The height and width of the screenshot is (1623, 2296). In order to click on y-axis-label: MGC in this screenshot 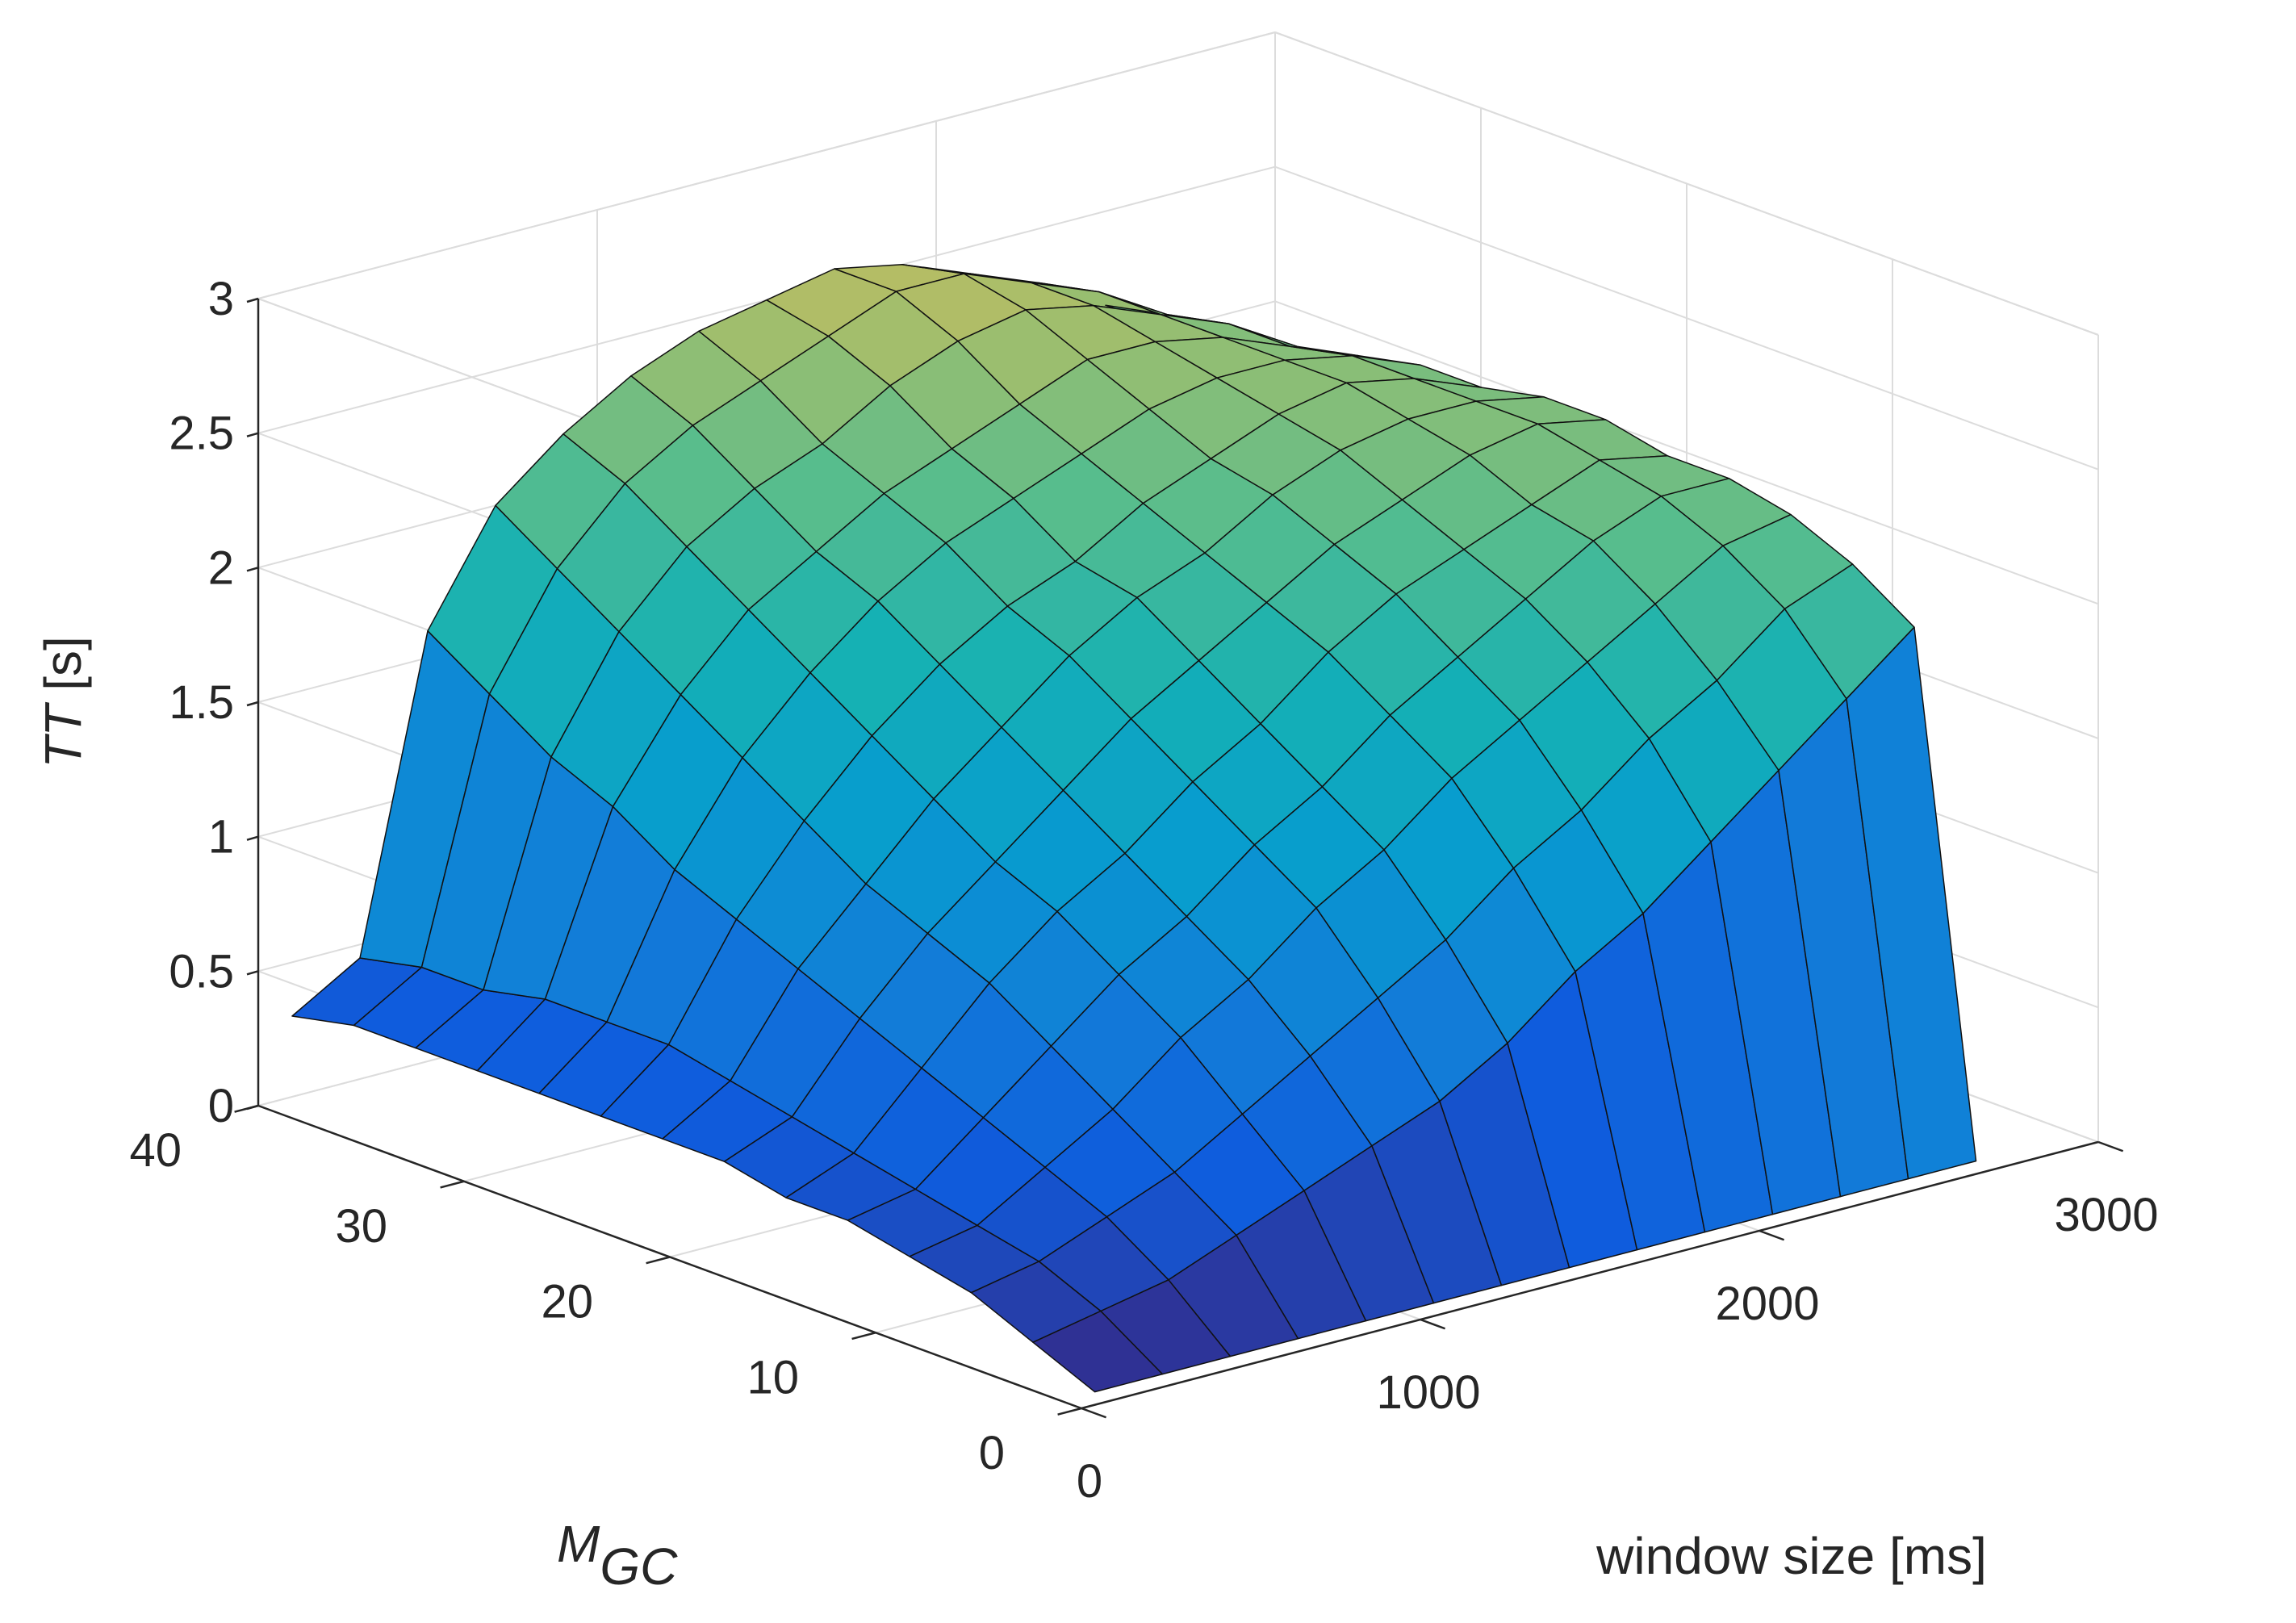, I will do `click(617, 1555)`.